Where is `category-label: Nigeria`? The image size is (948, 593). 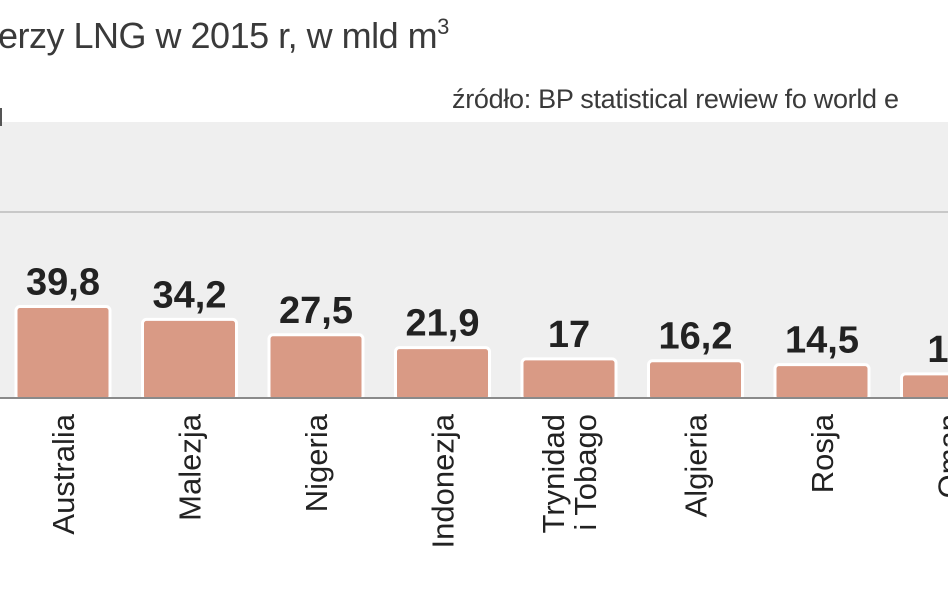 category-label: Nigeria is located at coordinates (316, 462).